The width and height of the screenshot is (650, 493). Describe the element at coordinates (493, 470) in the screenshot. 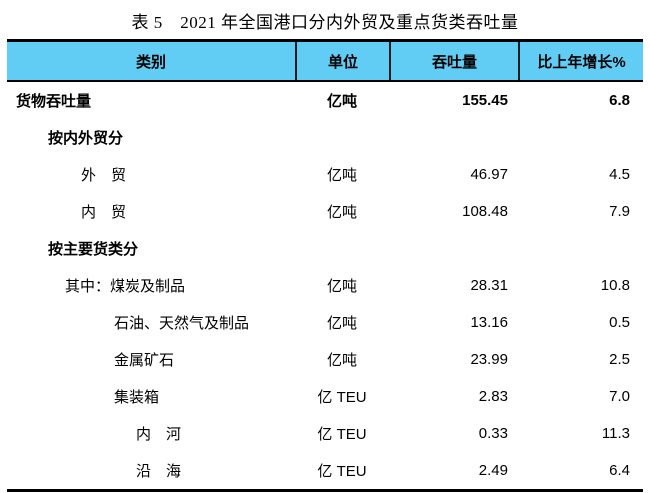

I see `row-throughput-cell: 2.49` at that location.